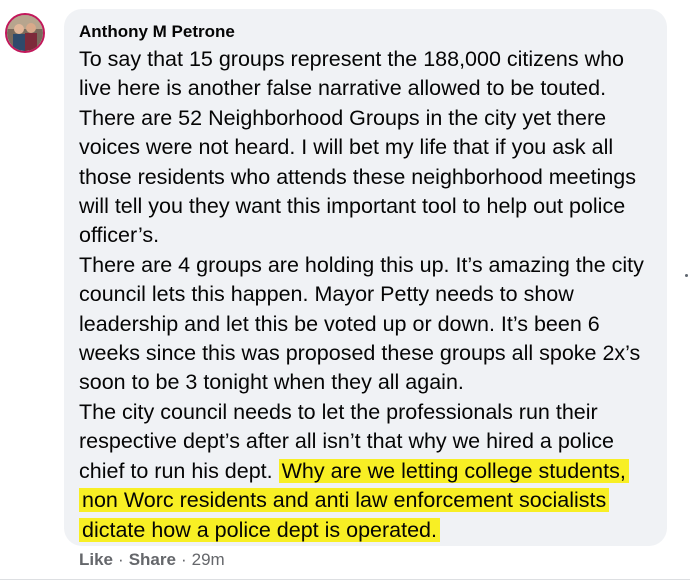  I want to click on avatar, so click(25, 33).